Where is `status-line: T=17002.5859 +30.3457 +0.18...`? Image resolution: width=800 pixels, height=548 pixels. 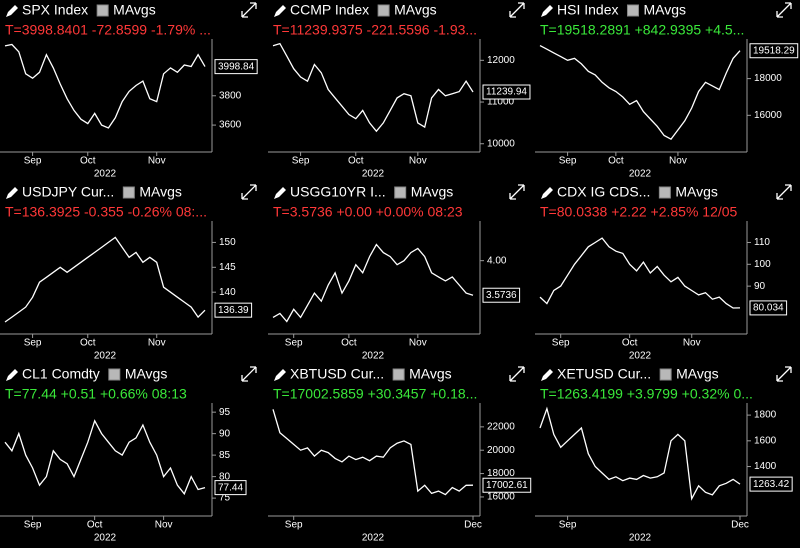
status-line: T=17002.5859 +30.3457 +0.18... is located at coordinates (375, 394).